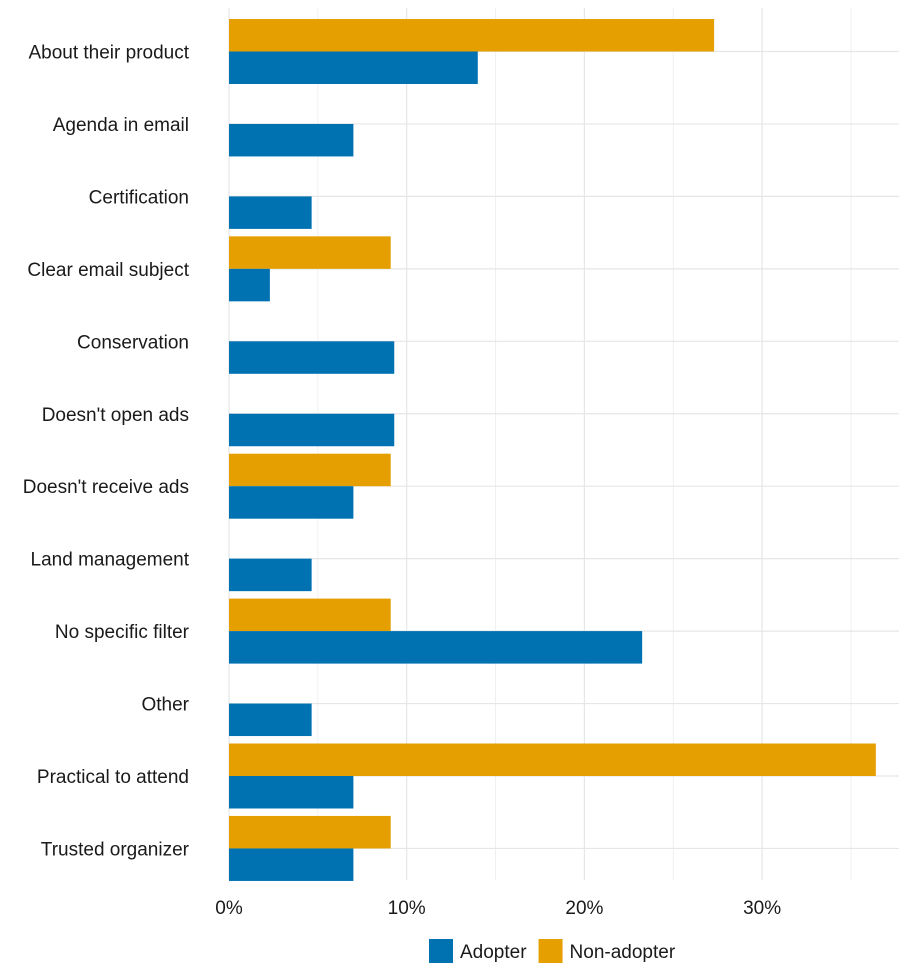 The width and height of the screenshot is (900, 964). What do you see at coordinates (133, 342) in the screenshot?
I see `category-label: Conservation` at bounding box center [133, 342].